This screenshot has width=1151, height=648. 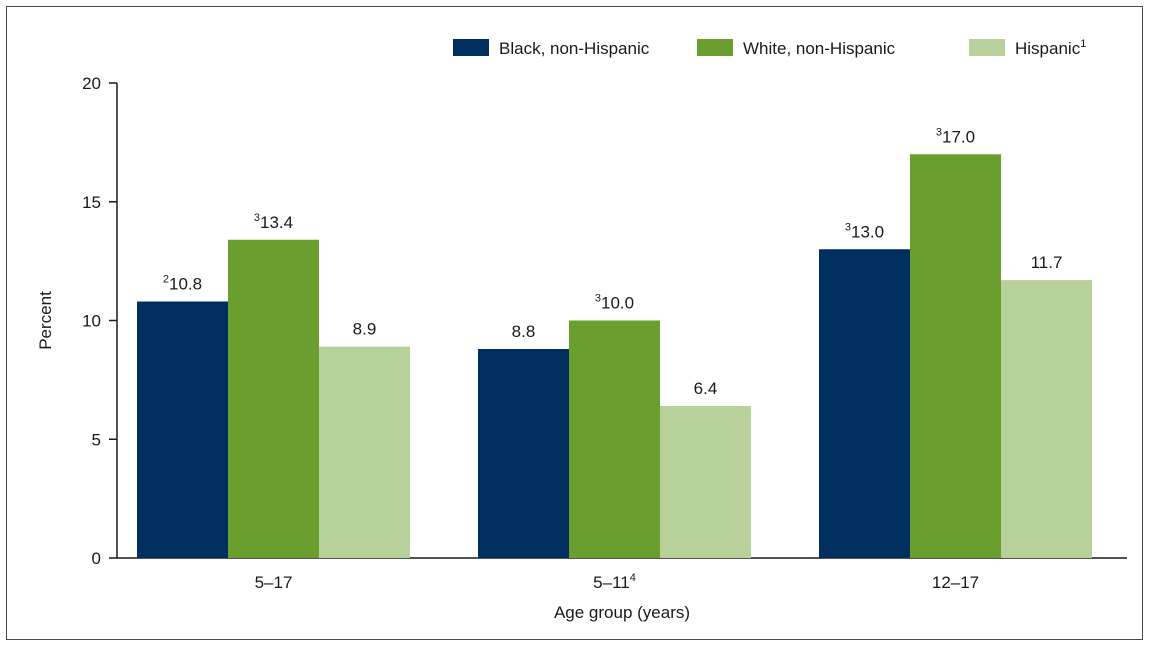 What do you see at coordinates (96, 439) in the screenshot?
I see `y-tick-label: 5` at bounding box center [96, 439].